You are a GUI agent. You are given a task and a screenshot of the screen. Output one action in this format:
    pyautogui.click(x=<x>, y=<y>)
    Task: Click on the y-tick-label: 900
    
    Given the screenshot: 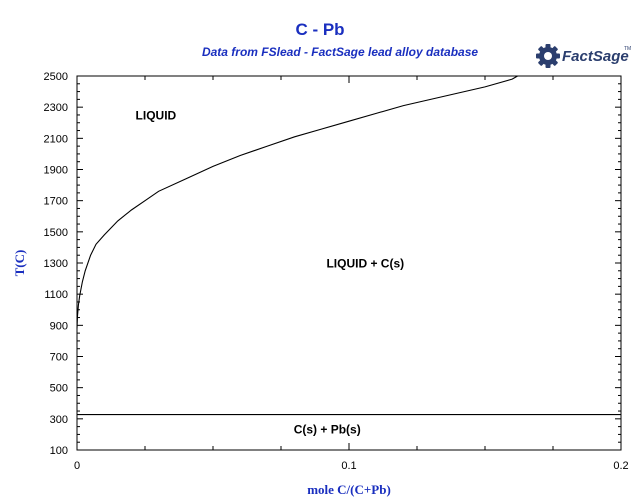 What is the action you would take?
    pyautogui.click(x=59, y=326)
    